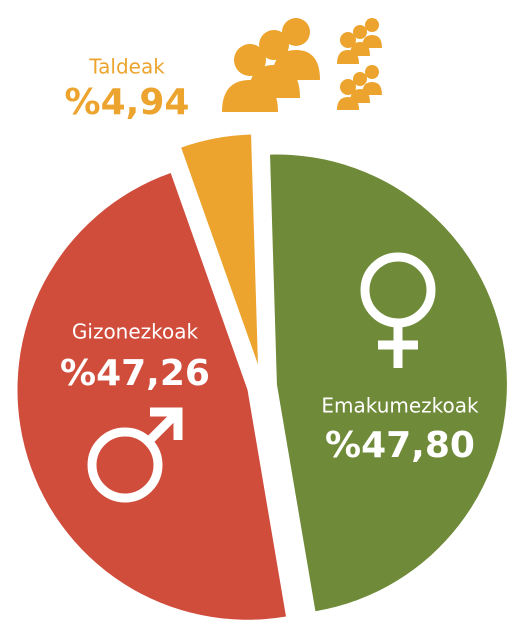 This screenshot has height=620, width=513. I want to click on category-label: Gizonezkoak, so click(135, 332).